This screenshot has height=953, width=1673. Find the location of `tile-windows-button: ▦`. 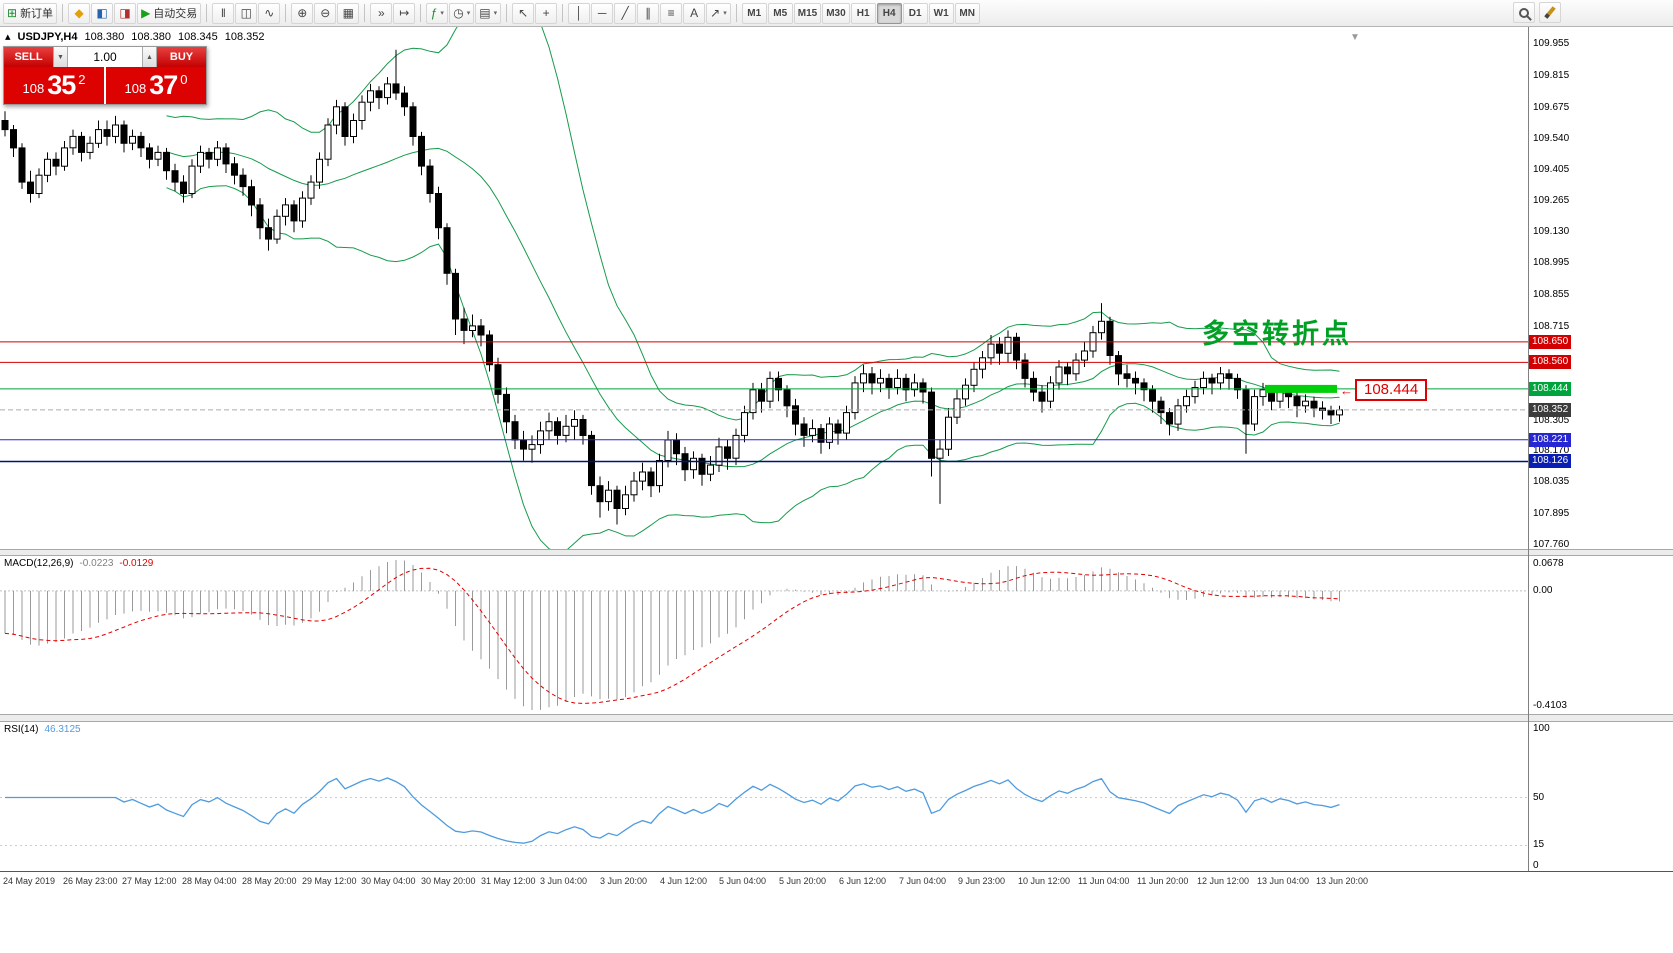

tile-windows-button: ▦ is located at coordinates (348, 13).